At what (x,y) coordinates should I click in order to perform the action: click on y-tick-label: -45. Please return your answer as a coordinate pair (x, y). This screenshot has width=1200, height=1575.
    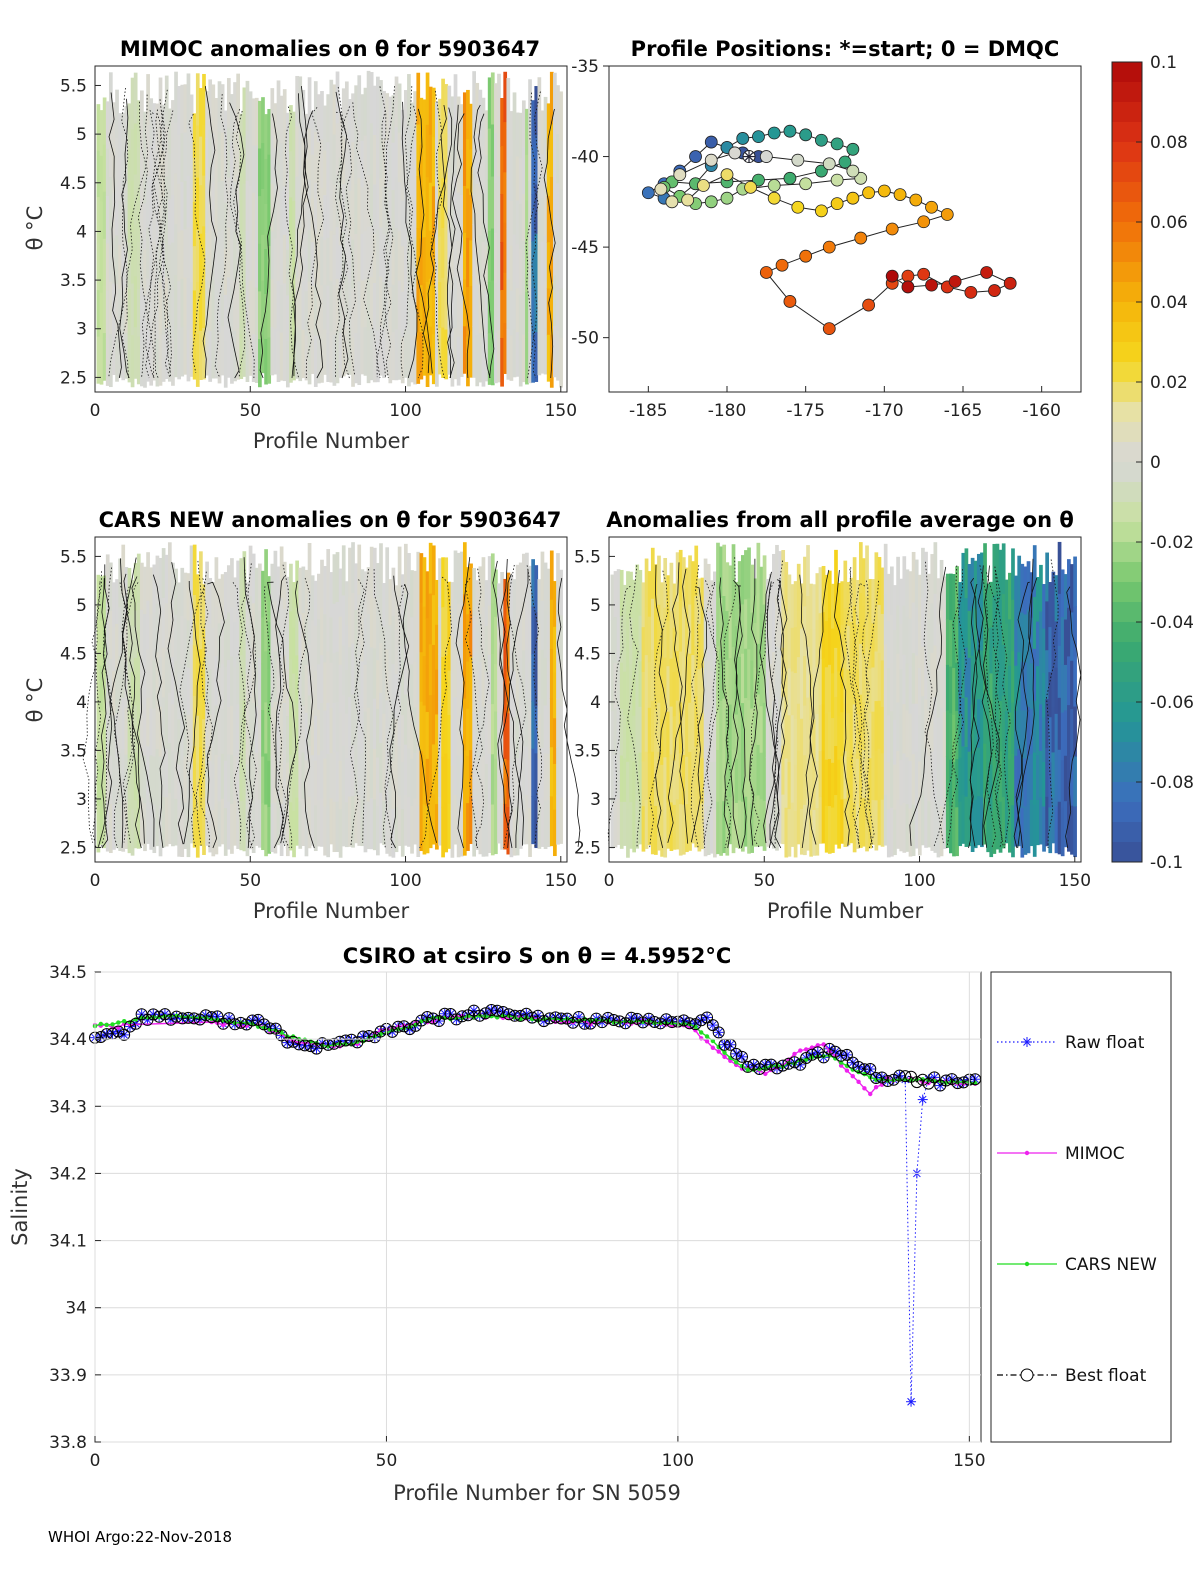
    Looking at the image, I should click on (585, 248).